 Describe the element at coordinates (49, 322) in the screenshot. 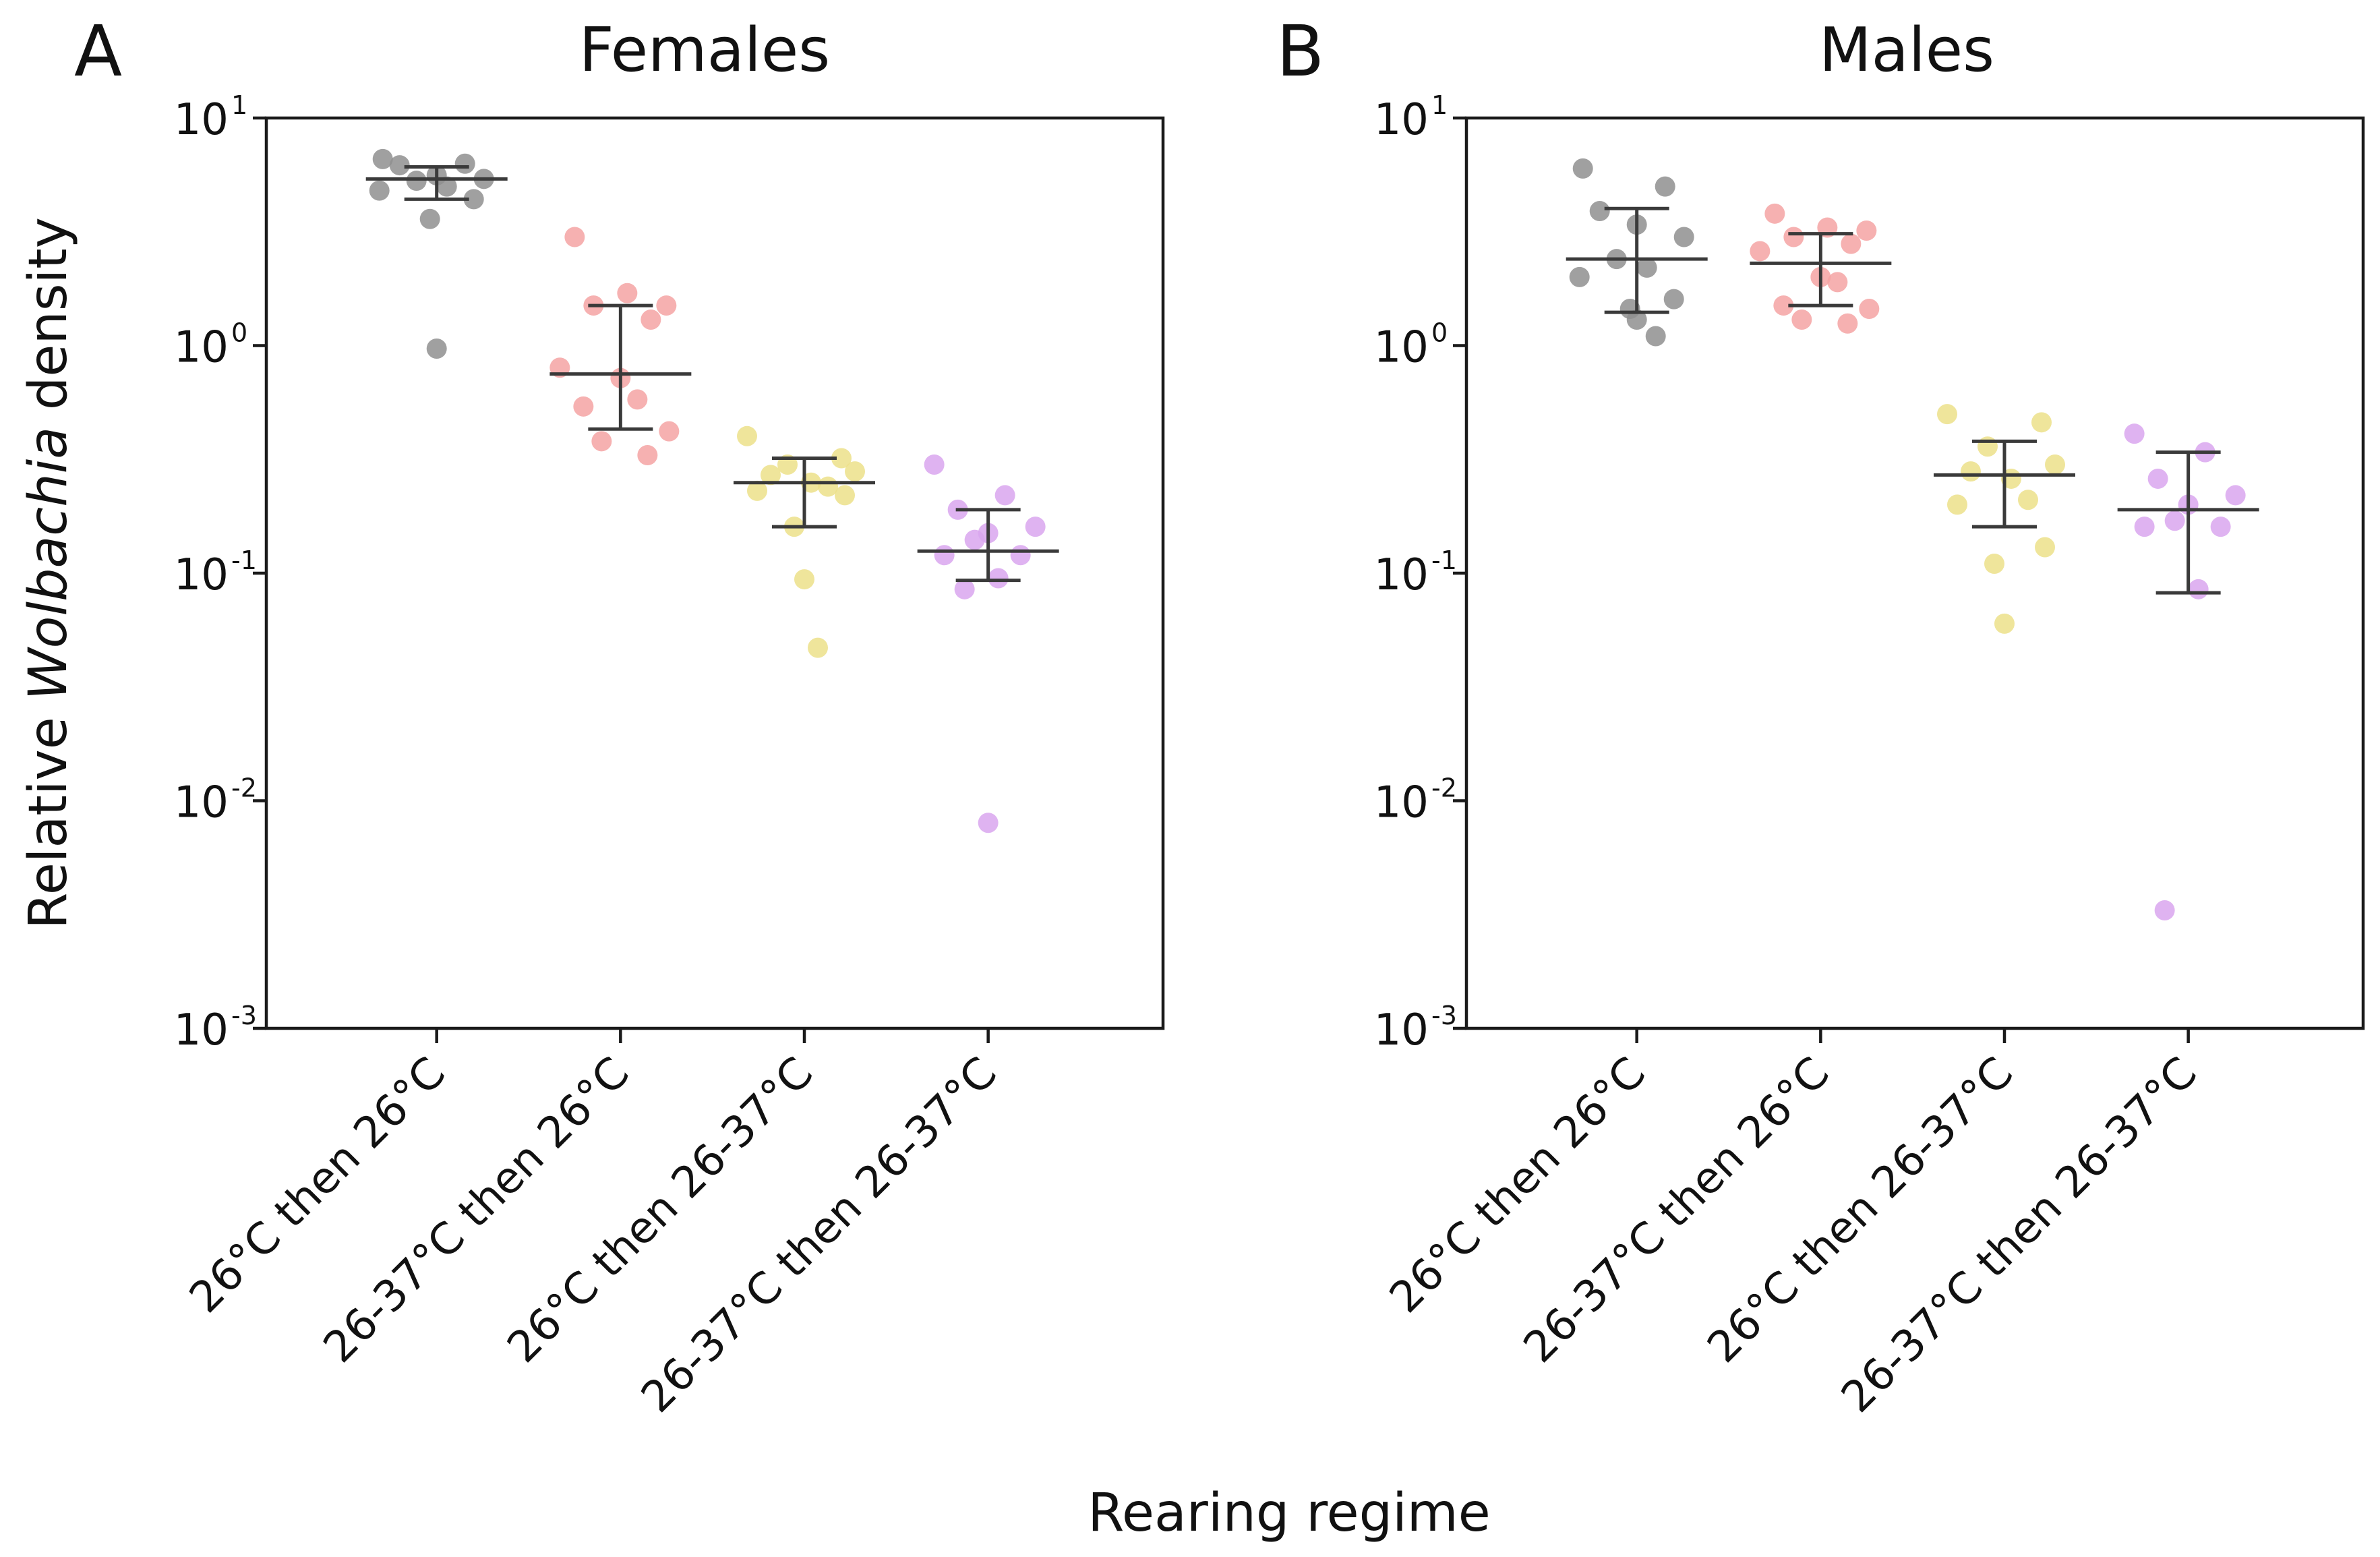

I see `y-axis-title-suffix: density` at that location.